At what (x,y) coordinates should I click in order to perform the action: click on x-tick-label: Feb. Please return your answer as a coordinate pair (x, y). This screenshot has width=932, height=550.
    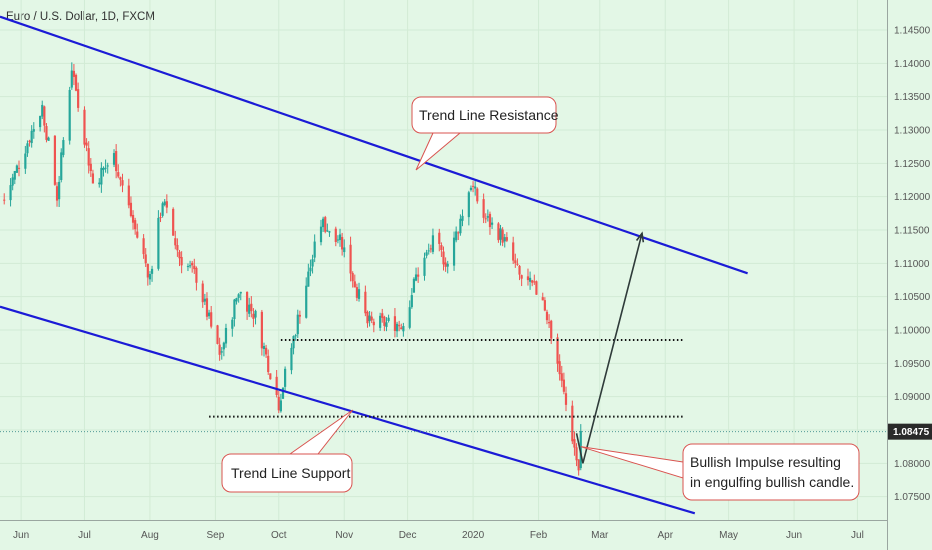
    Looking at the image, I should click on (539, 535).